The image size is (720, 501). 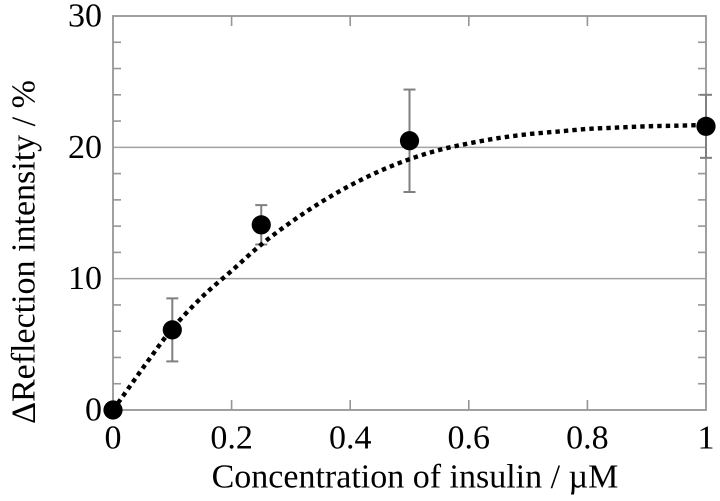 What do you see at coordinates (24, 252) in the screenshot?
I see `y-axis-title: ΔReflection intensity / %` at bounding box center [24, 252].